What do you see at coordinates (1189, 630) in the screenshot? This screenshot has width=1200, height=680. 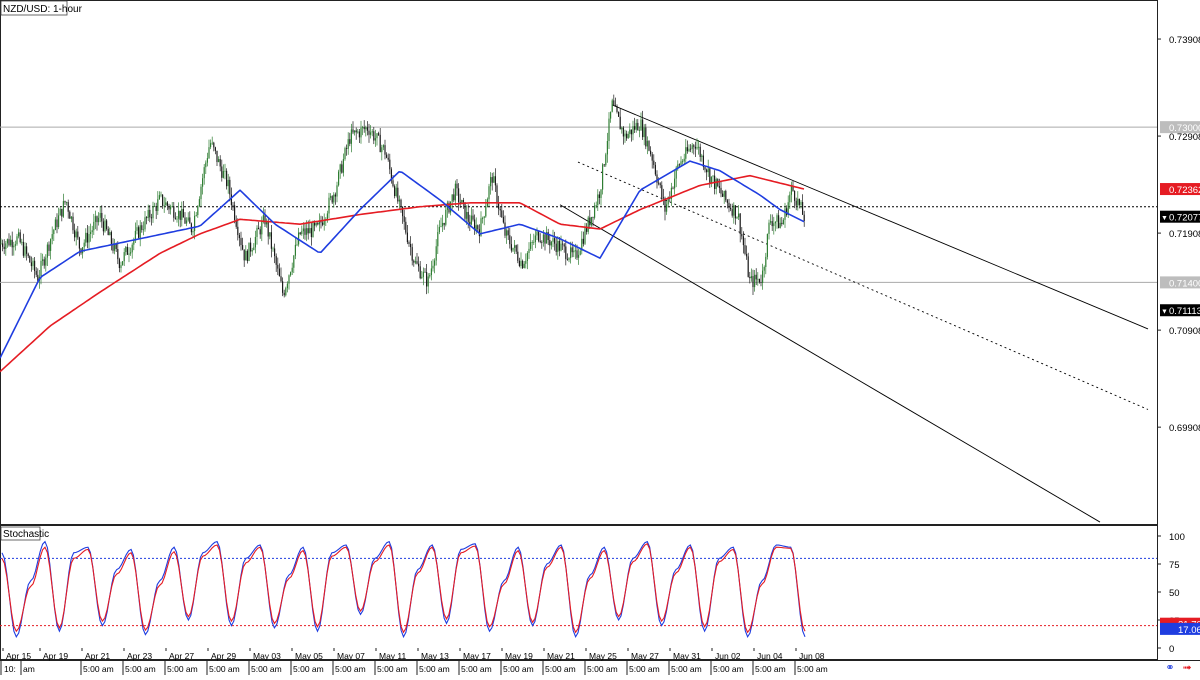 I see `stochastic-value-text: 17.06` at bounding box center [1189, 630].